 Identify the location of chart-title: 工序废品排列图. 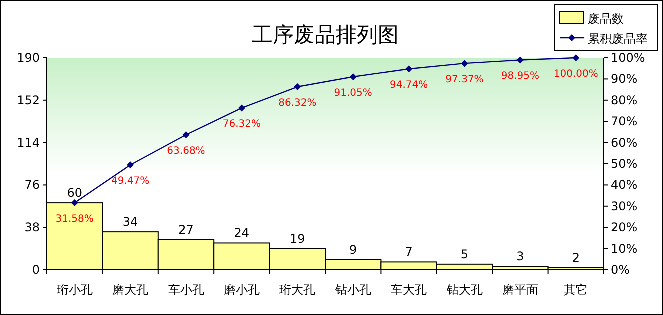
(325, 35).